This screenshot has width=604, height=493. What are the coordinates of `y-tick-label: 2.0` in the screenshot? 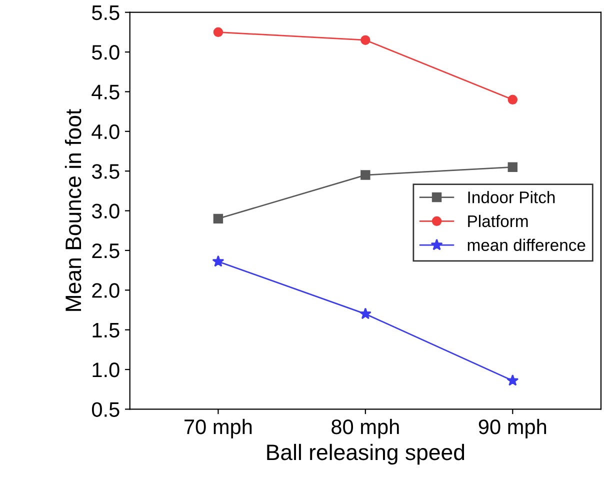 It's located at (106, 290).